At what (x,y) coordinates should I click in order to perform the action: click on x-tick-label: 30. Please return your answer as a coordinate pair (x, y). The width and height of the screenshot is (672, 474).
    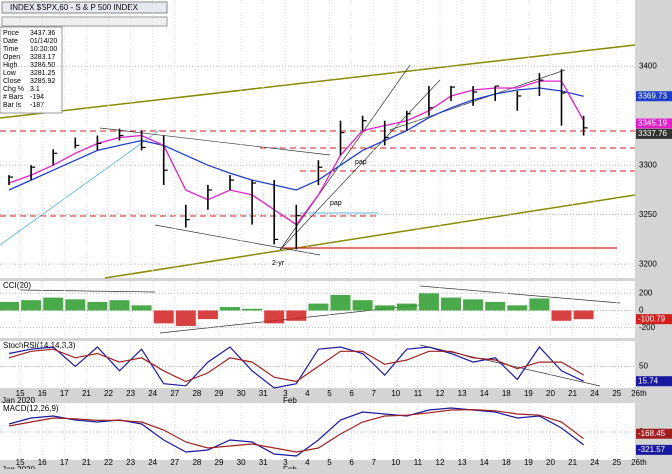
    Looking at the image, I should click on (241, 393).